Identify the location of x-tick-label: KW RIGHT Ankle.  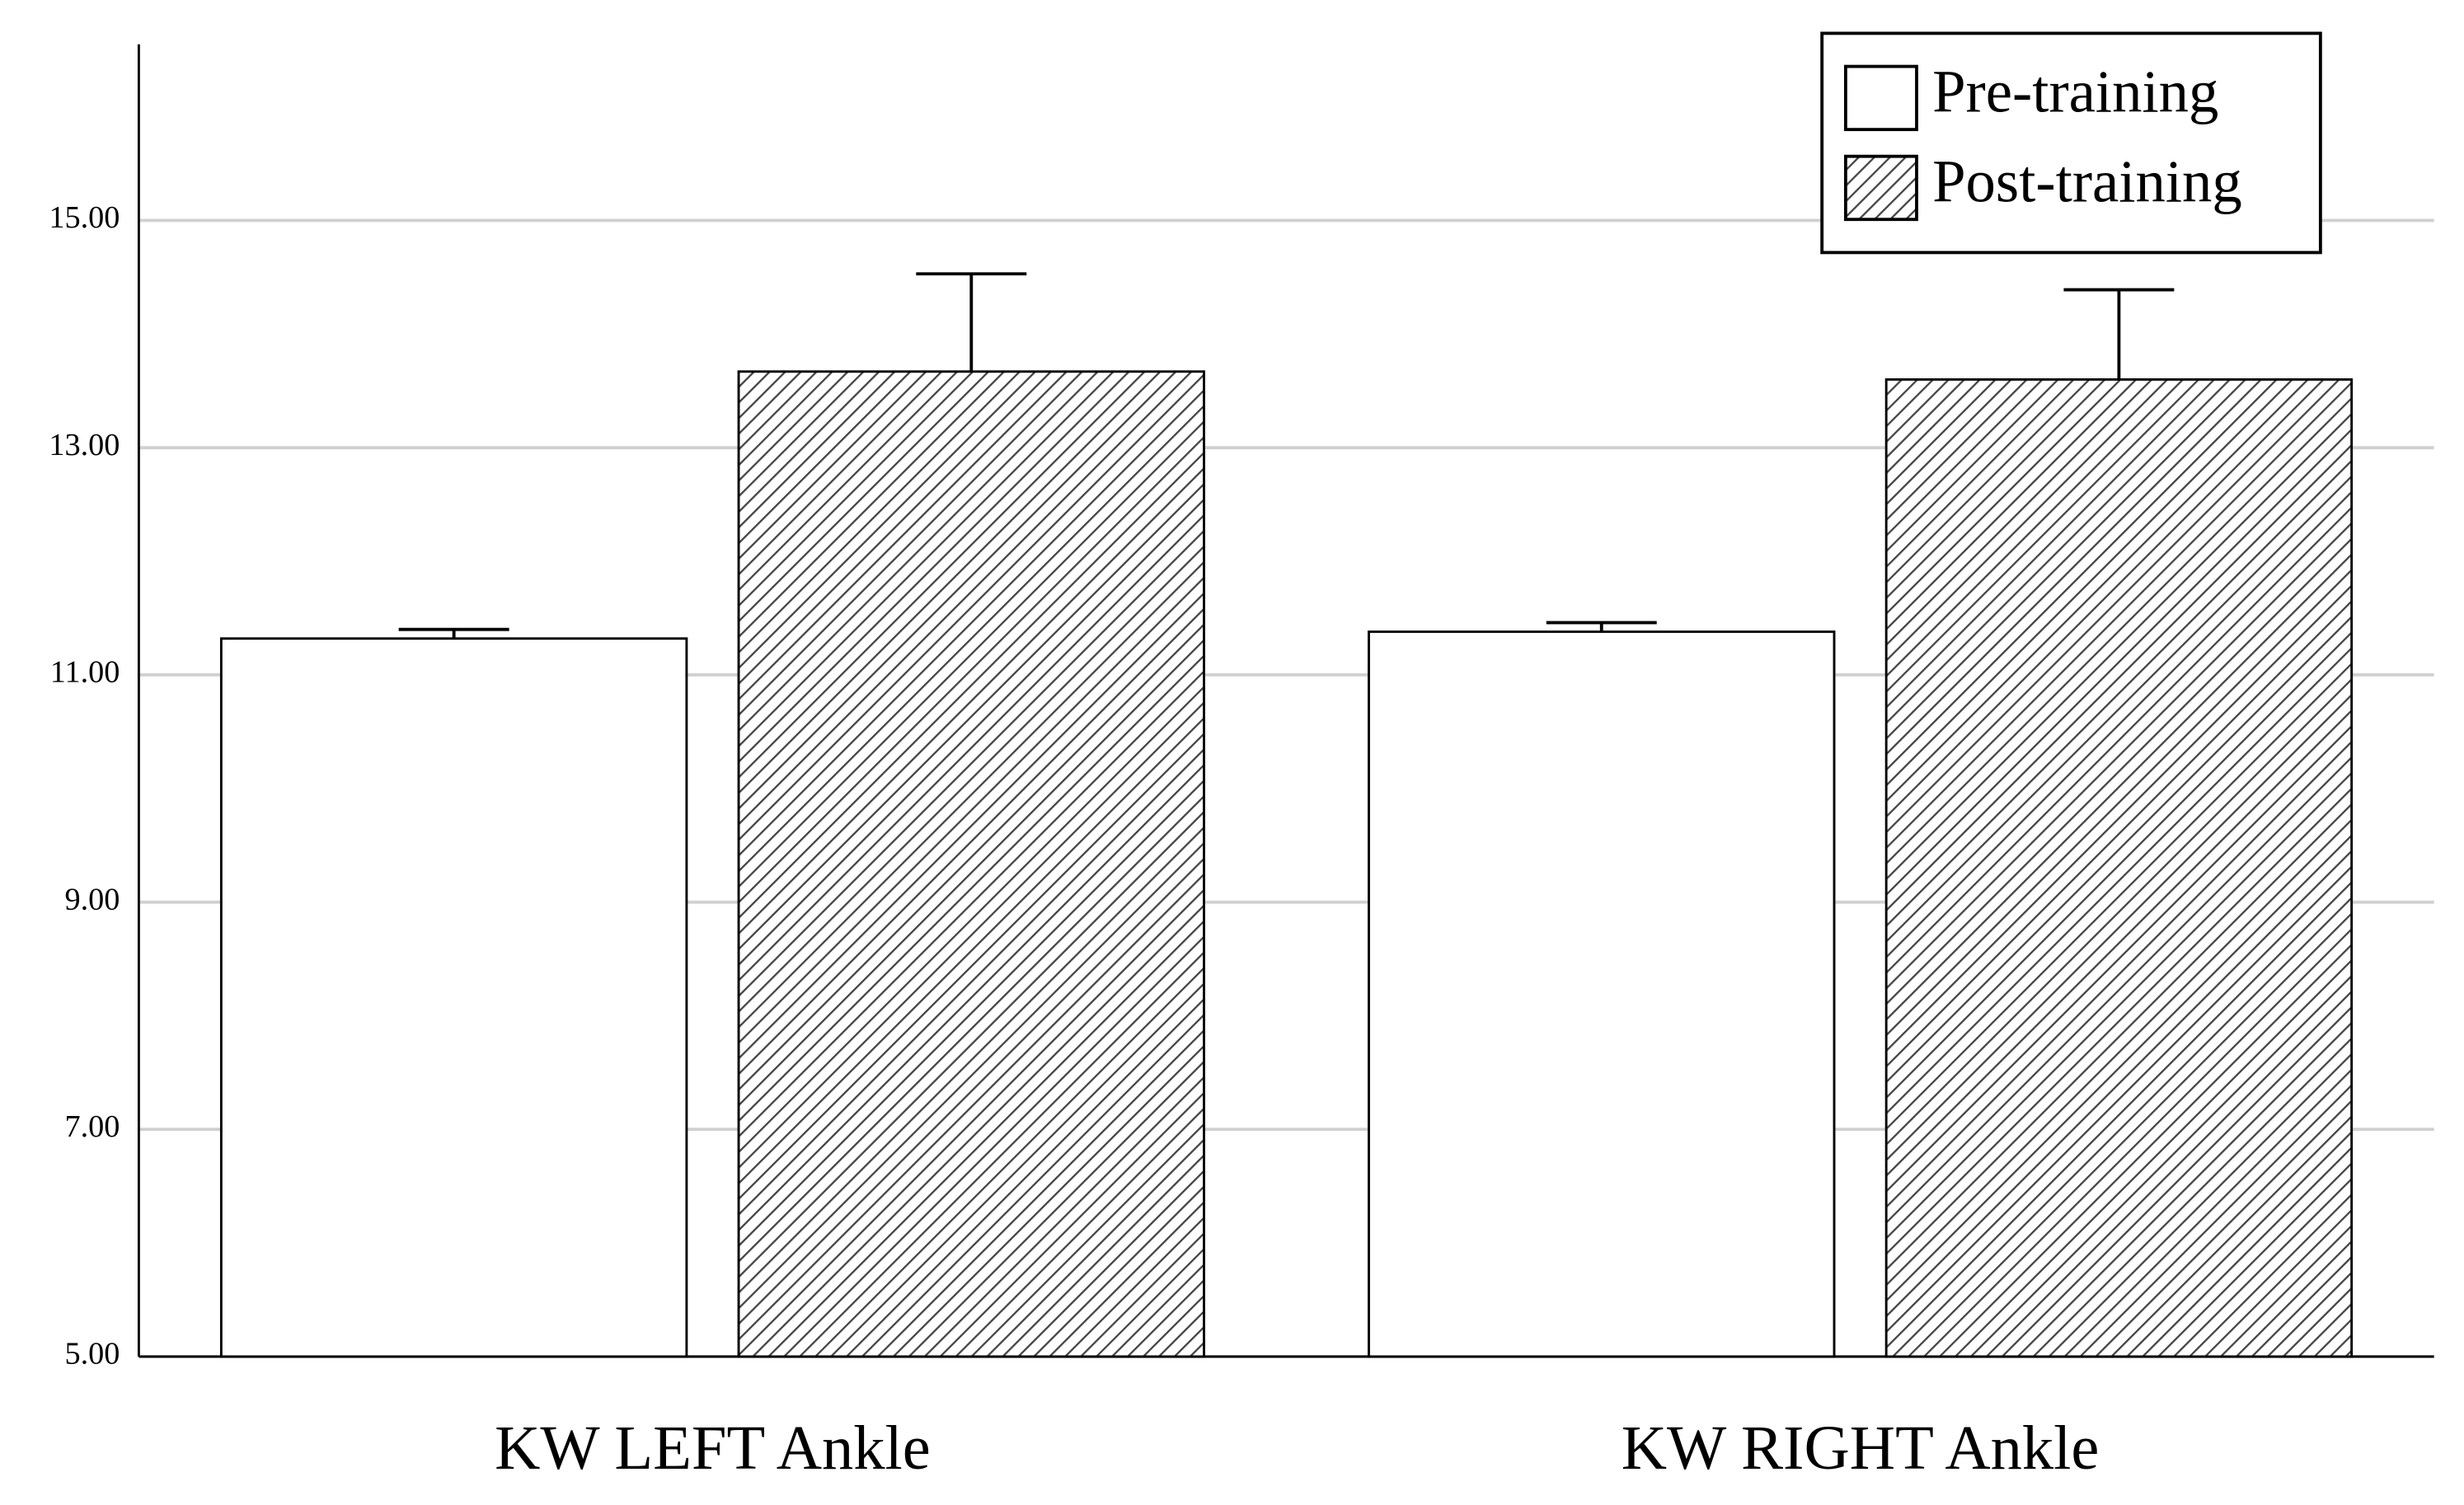
(1861, 1448).